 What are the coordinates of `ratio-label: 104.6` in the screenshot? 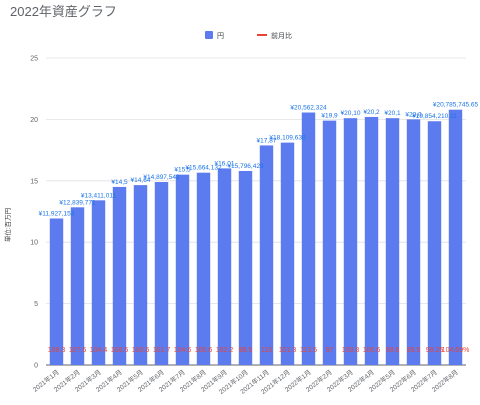 It's located at (183, 350).